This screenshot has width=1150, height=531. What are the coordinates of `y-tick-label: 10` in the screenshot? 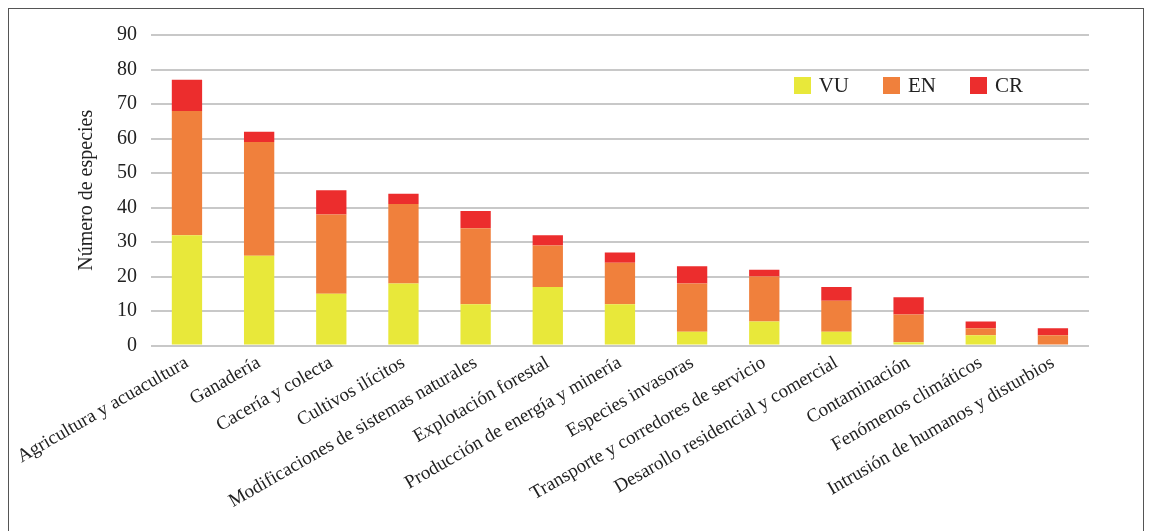 It's located at (126, 309).